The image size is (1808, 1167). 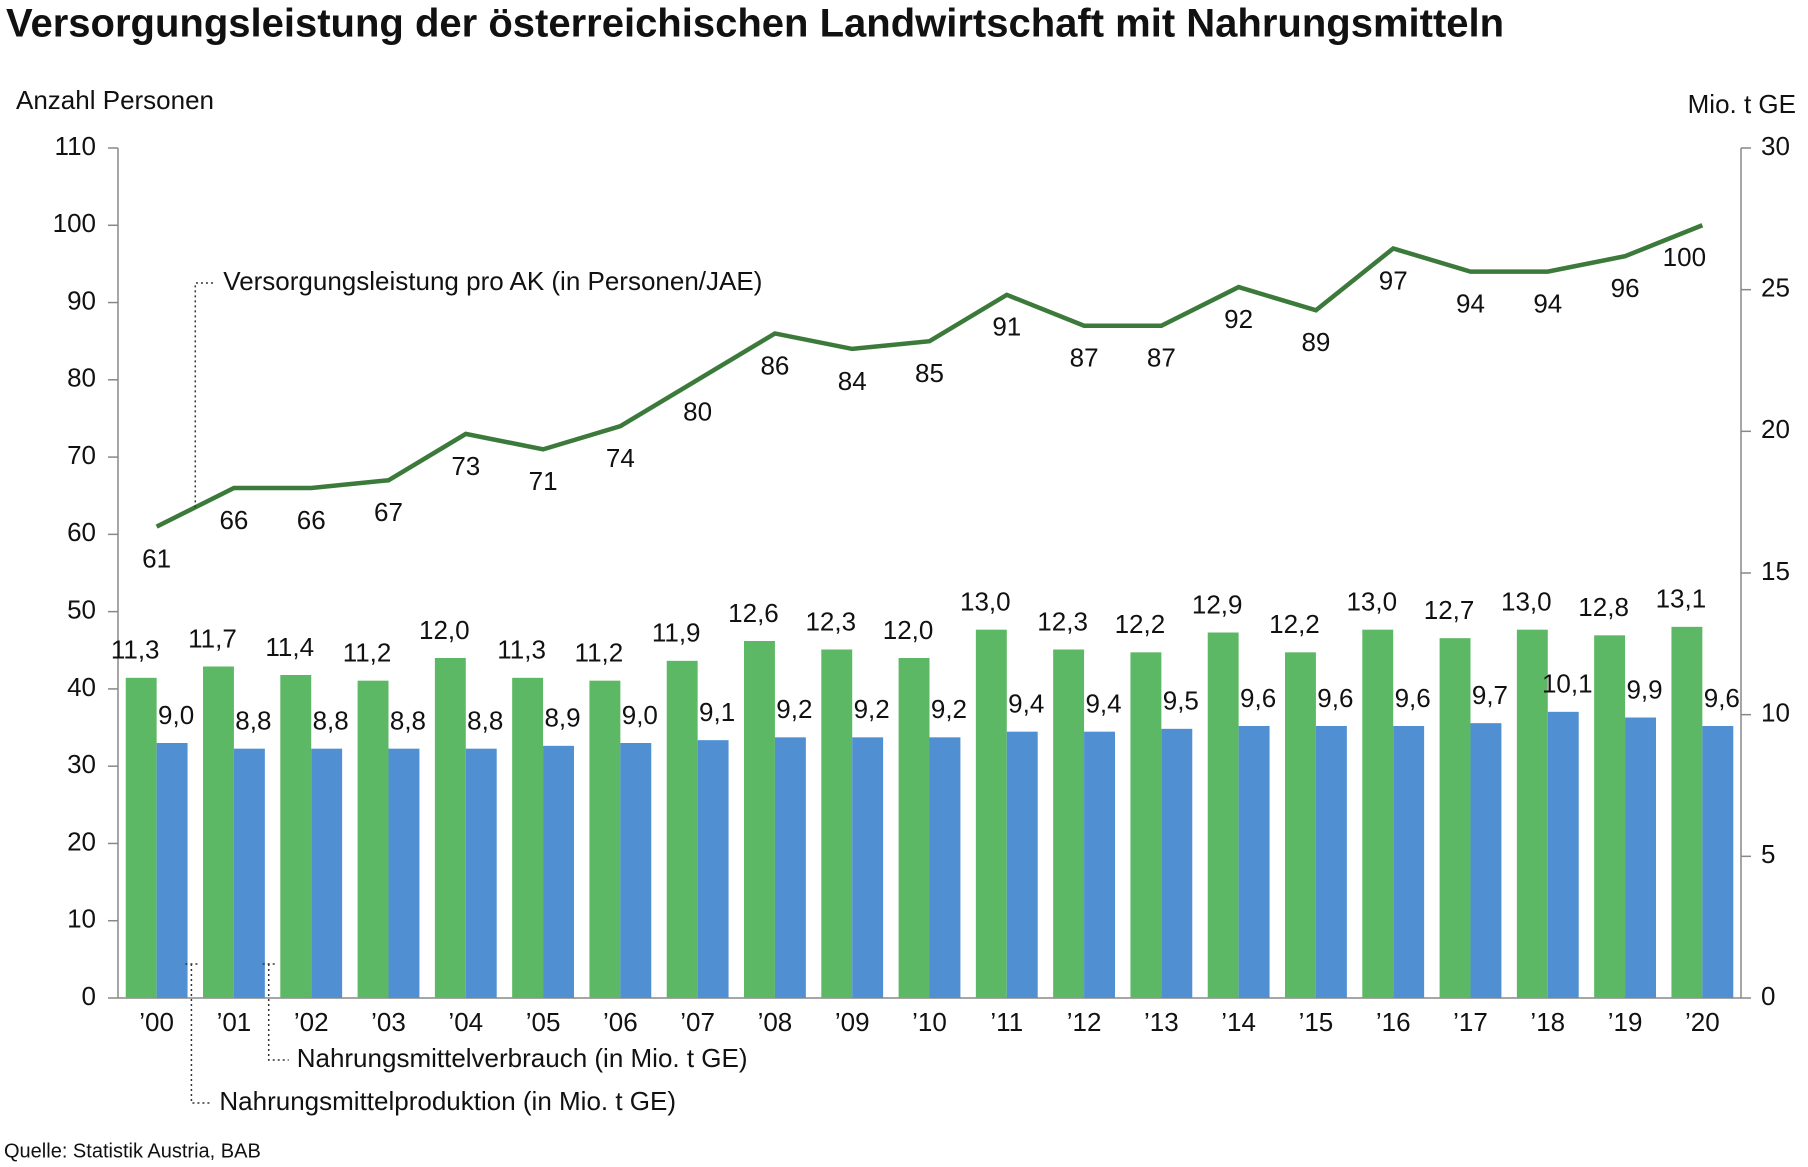 I want to click on bar-value-label: 13,0, so click(x=985, y=602).